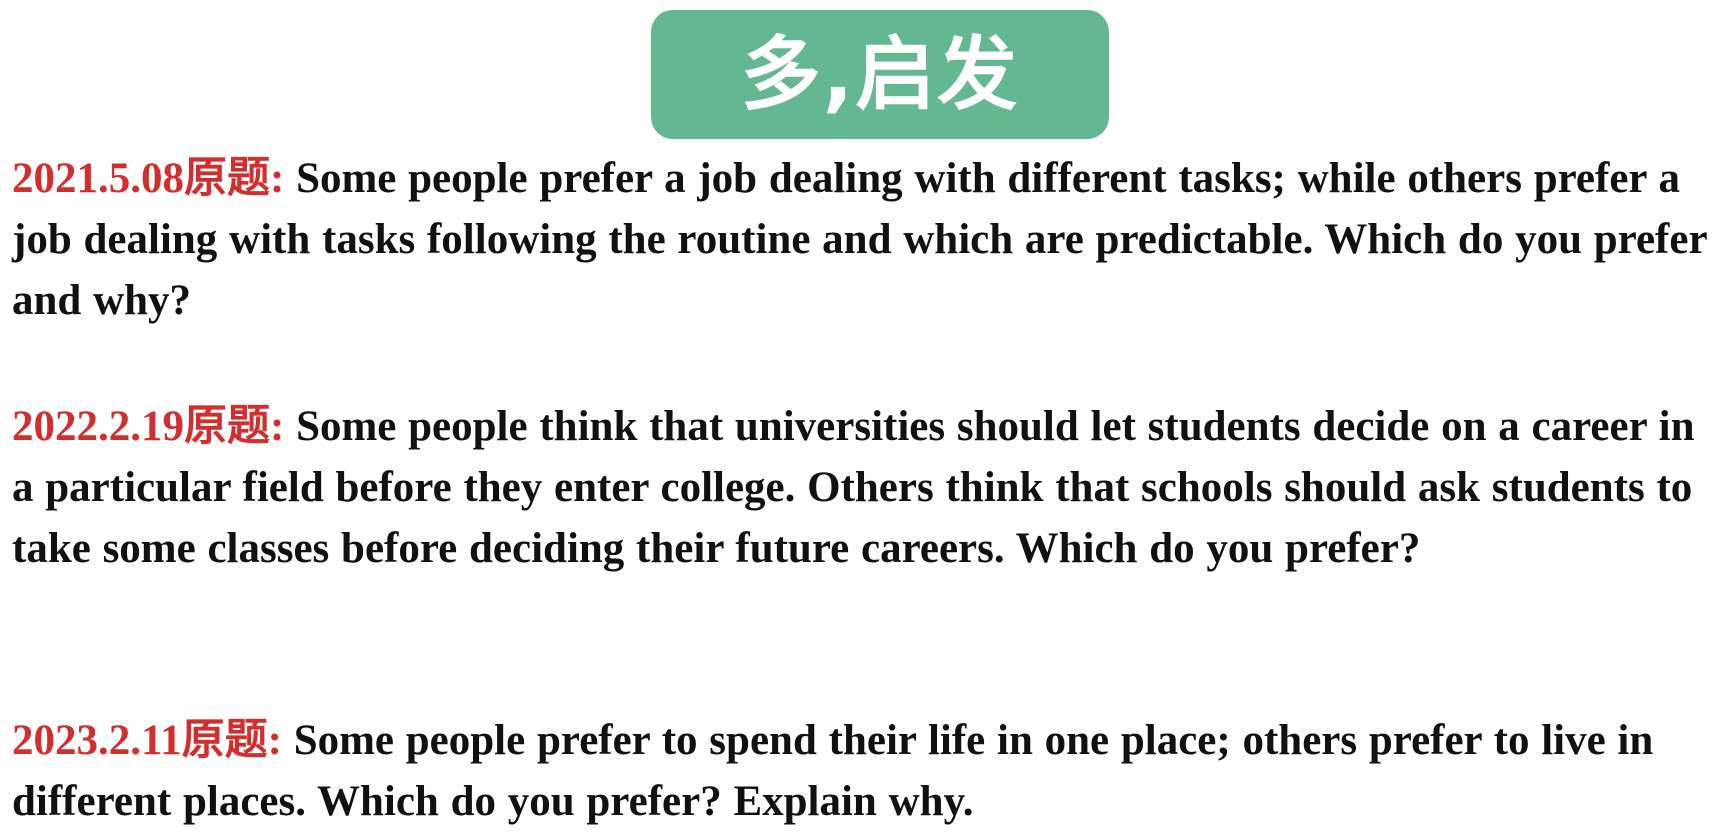 This screenshot has height=838, width=1736. I want to click on question-date-label: 2021.5.08原题:, so click(148, 178).